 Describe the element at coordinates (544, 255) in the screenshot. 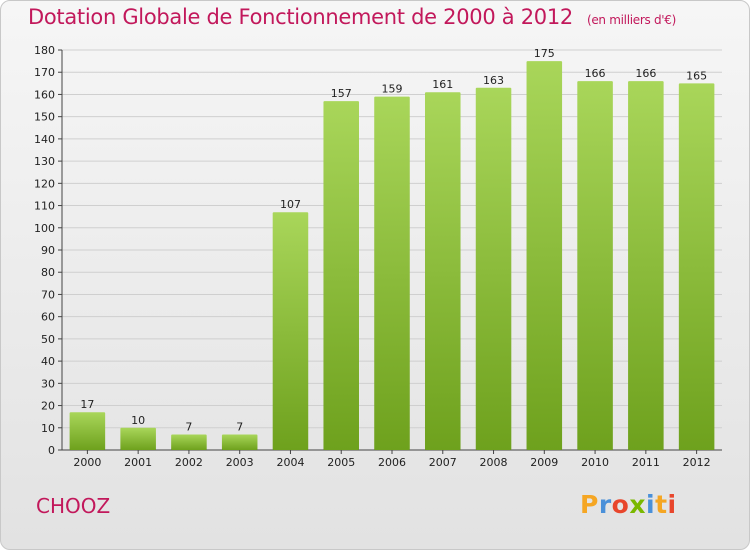

I see `bar-2009` at that location.